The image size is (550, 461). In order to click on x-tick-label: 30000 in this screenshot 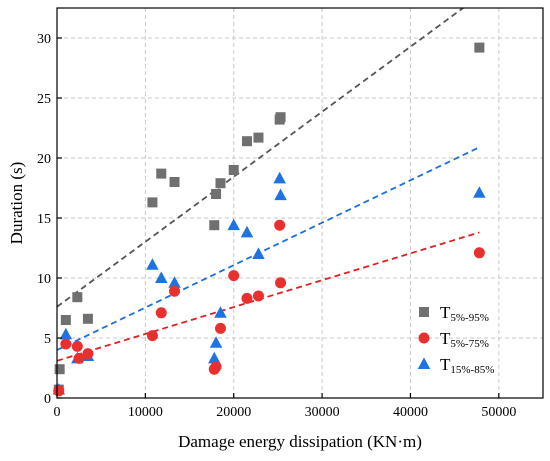, I will do `click(322, 412)`.